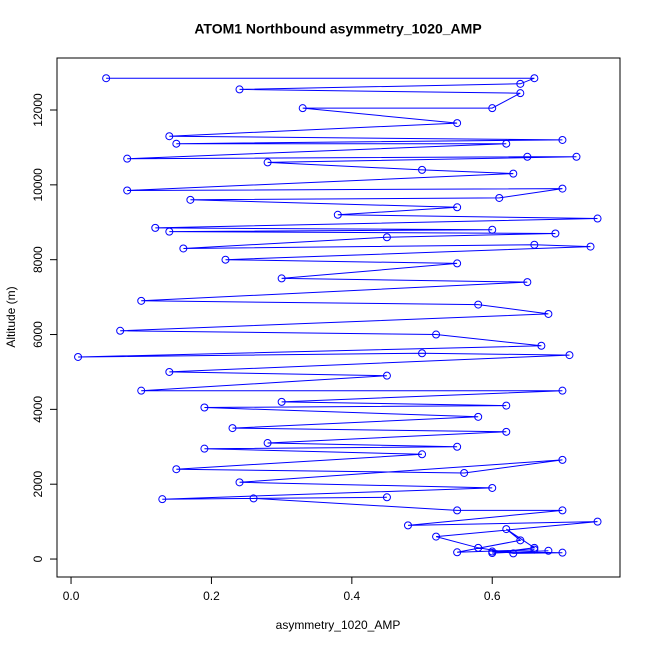 The height and width of the screenshot is (655, 650). Describe the element at coordinates (38, 484) in the screenshot. I see `y-tick-label: 2000` at that location.